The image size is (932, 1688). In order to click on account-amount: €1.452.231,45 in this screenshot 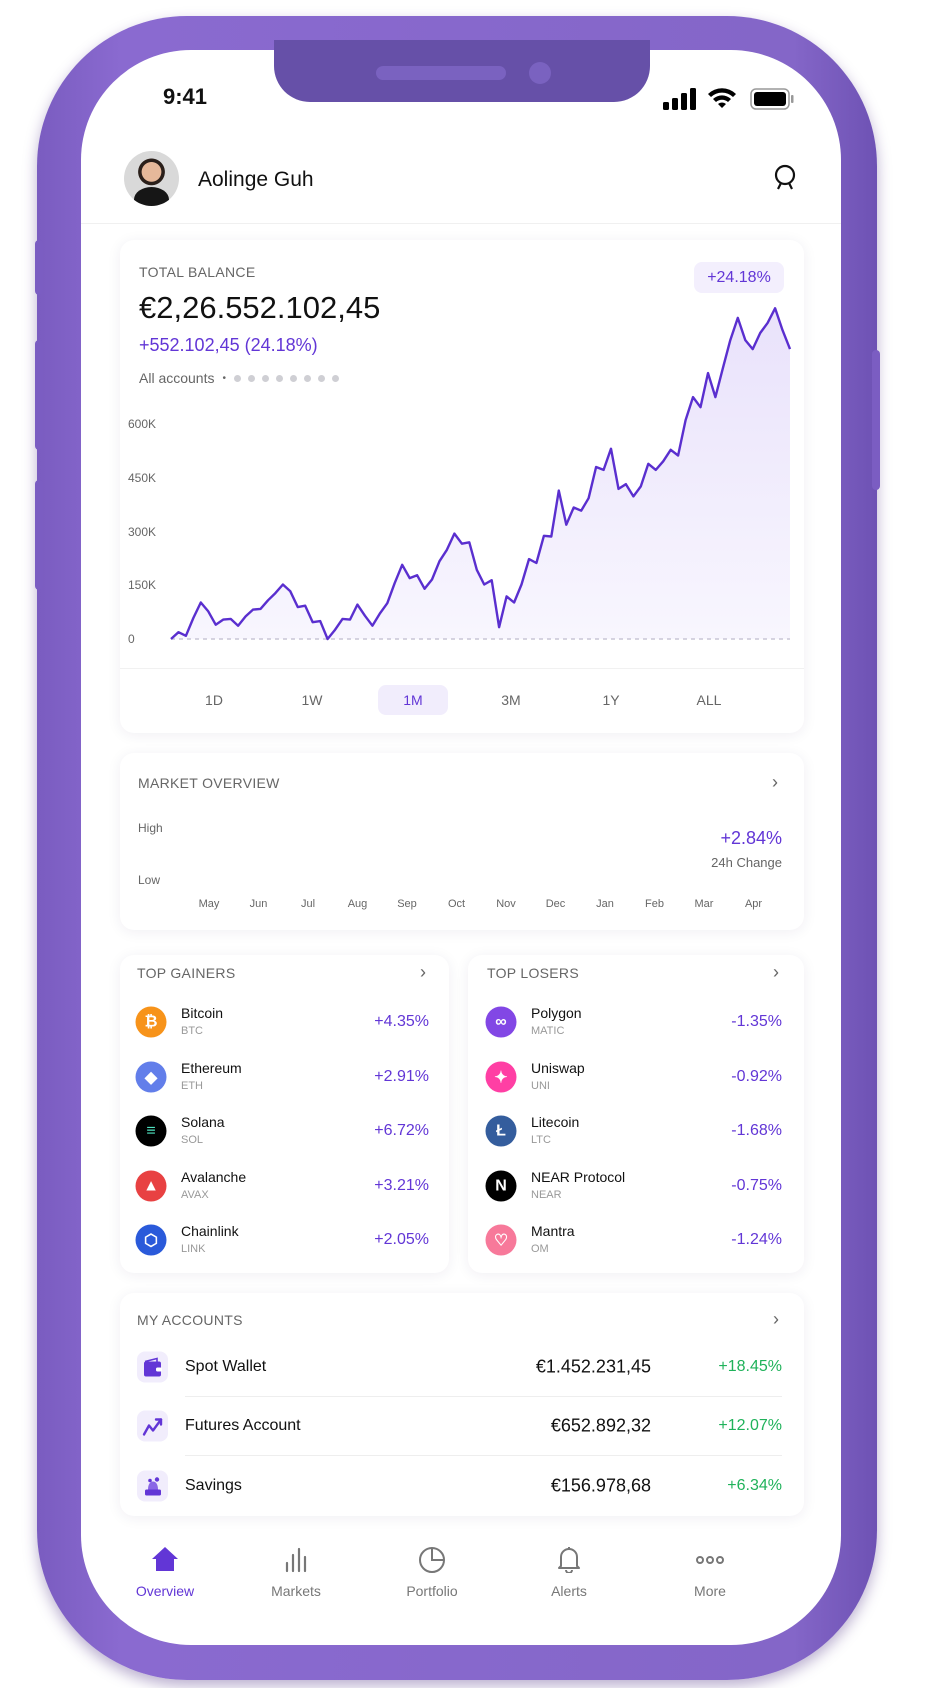, I will do `click(593, 1366)`.